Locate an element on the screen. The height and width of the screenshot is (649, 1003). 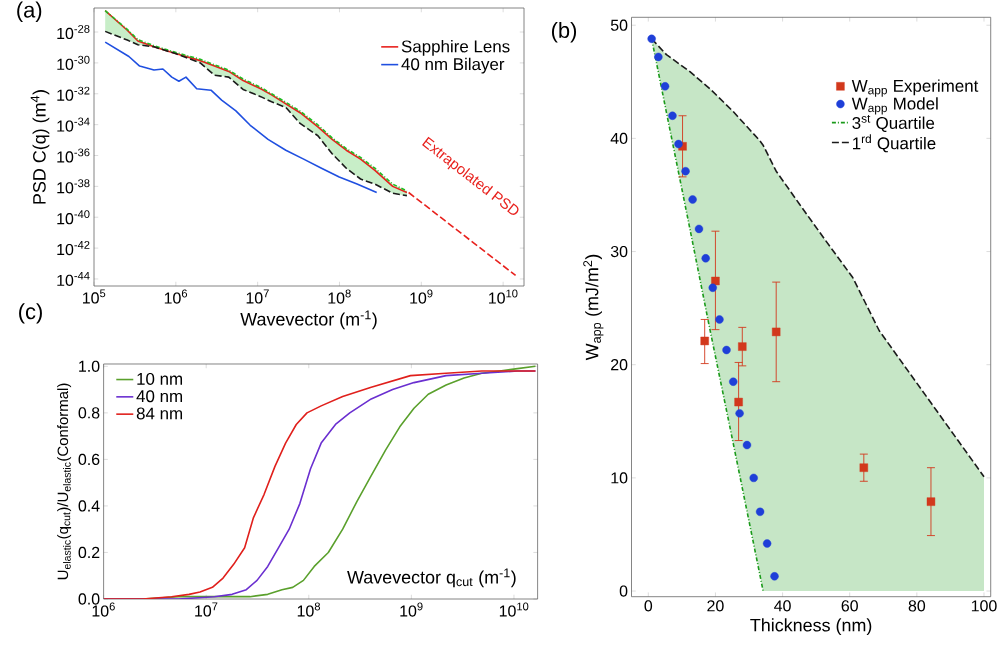
x-tick-label: 10$^{6}$ is located at coordinates (176, 296).